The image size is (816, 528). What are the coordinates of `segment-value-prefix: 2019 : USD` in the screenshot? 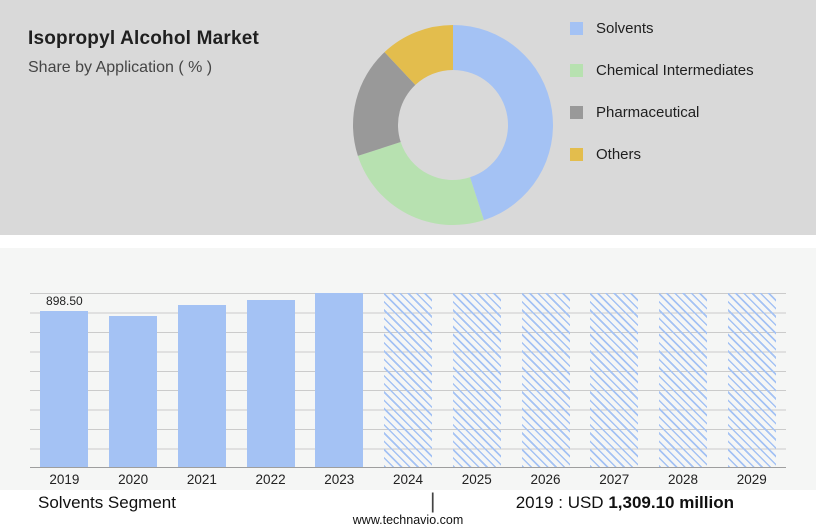 It's located at (562, 502).